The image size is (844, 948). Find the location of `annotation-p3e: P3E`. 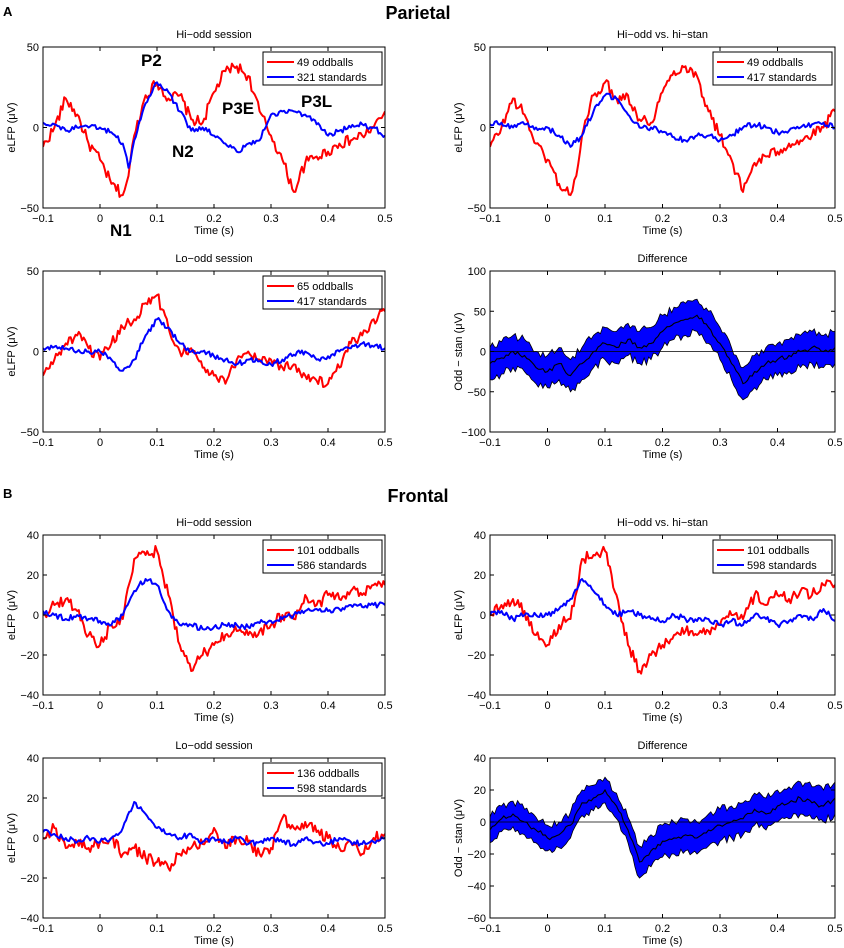

annotation-p3e: P3E is located at coordinates (238, 108).